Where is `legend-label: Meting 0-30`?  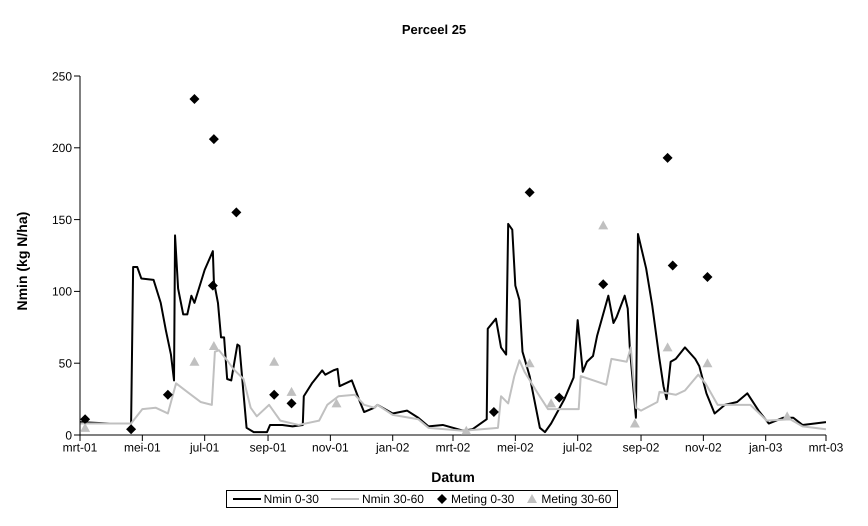
legend-label: Meting 0-30 is located at coordinates (482, 499).